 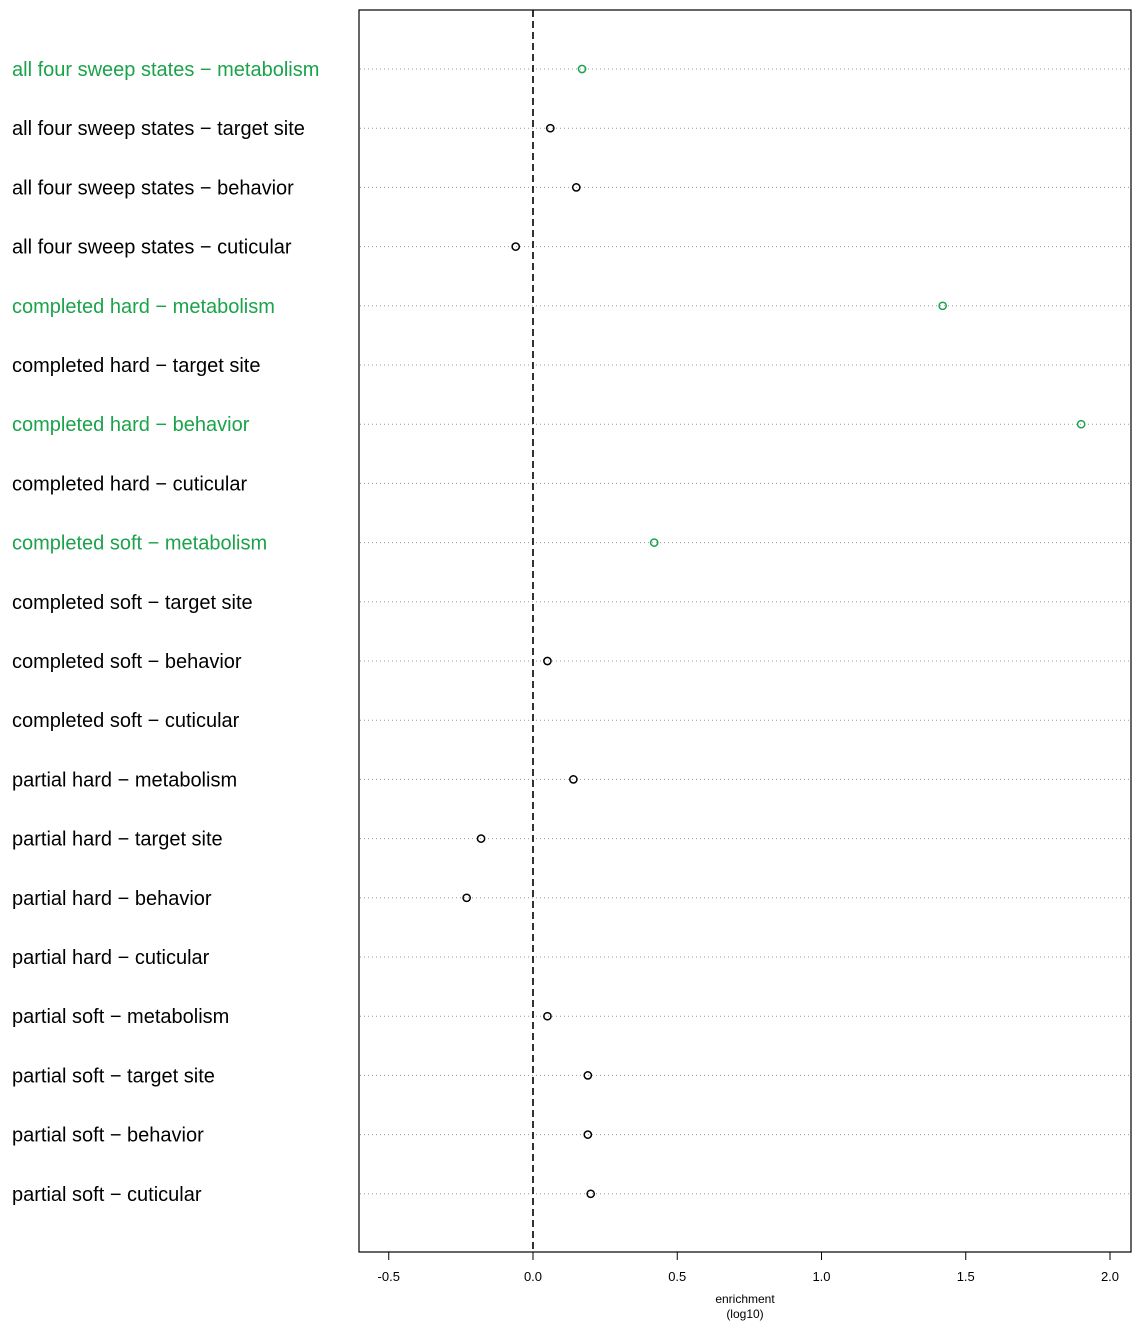 I want to click on x-tick-label: 2.0, so click(x=1110, y=1276).